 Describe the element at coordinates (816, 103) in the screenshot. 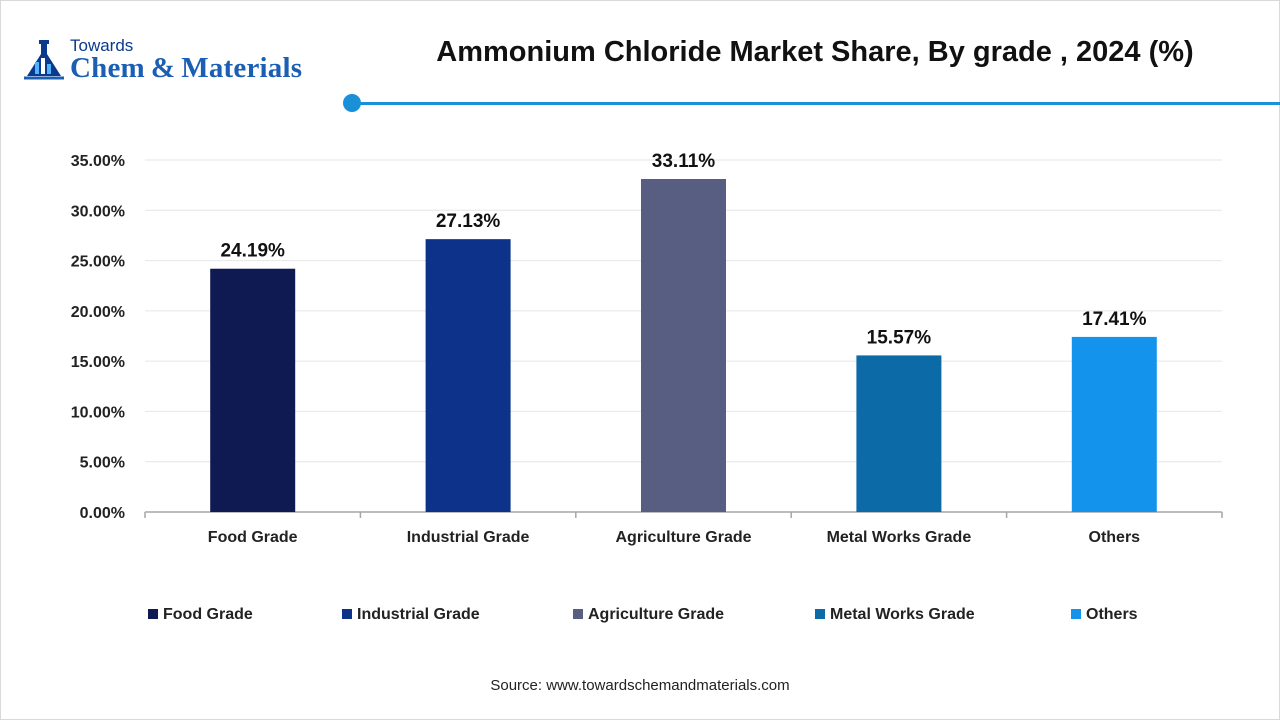

I see `title-underline` at that location.